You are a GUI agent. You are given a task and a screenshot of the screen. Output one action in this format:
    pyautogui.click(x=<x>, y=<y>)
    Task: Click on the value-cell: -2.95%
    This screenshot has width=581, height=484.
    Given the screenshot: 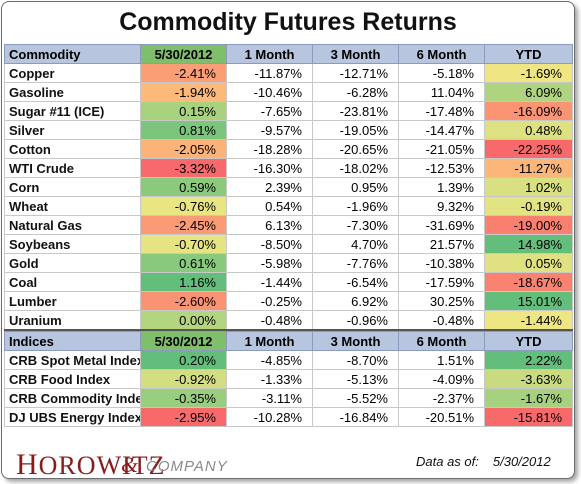 What is the action you would take?
    pyautogui.click(x=183, y=417)
    